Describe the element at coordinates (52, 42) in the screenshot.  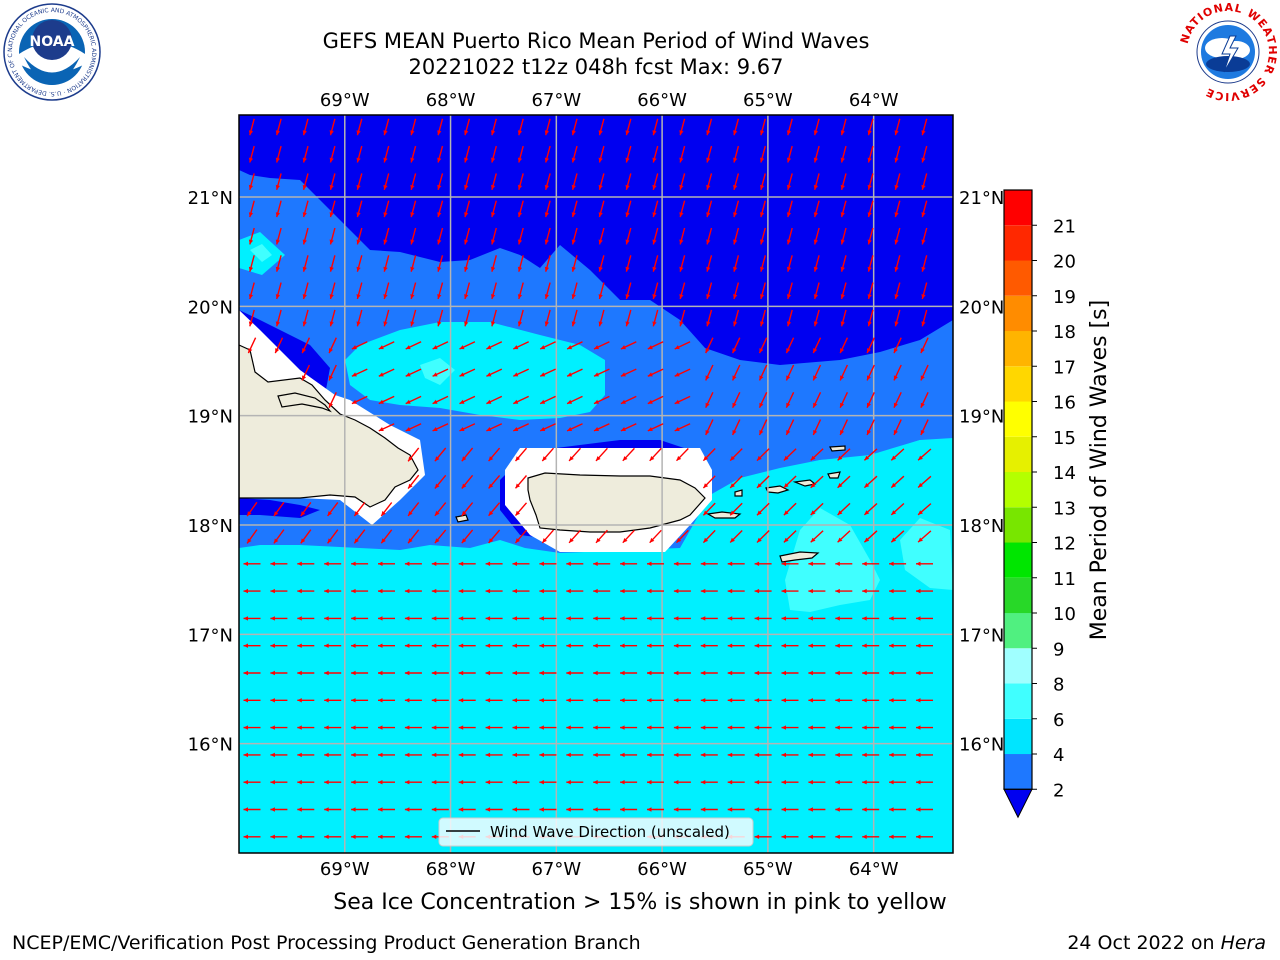
I see `noaa-logo-text: NOAA` at that location.